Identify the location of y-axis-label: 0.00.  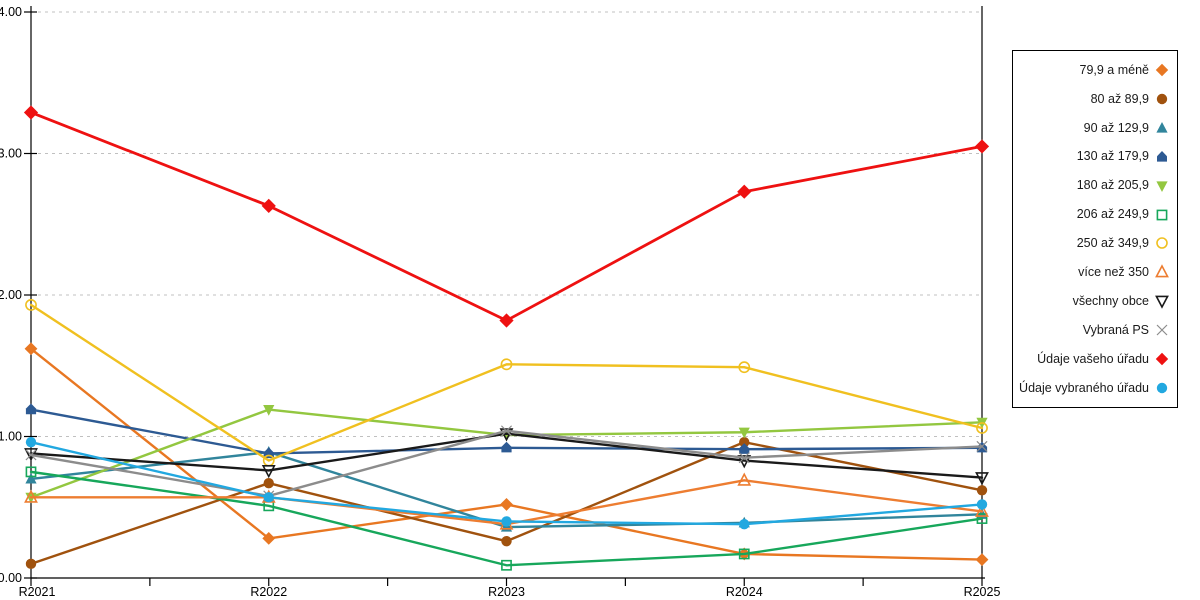
(11, 578).